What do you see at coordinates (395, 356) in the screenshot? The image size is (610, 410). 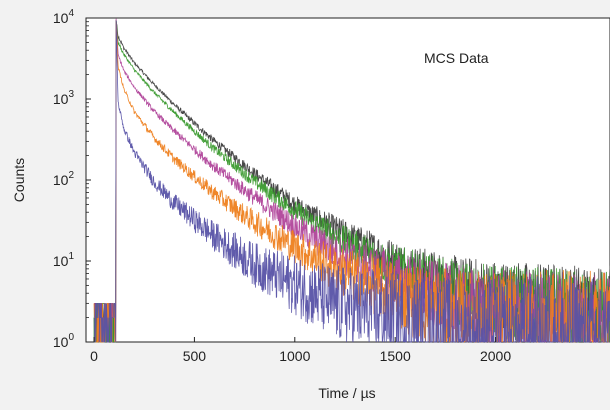 I see `x-tick-label: 1500` at bounding box center [395, 356].